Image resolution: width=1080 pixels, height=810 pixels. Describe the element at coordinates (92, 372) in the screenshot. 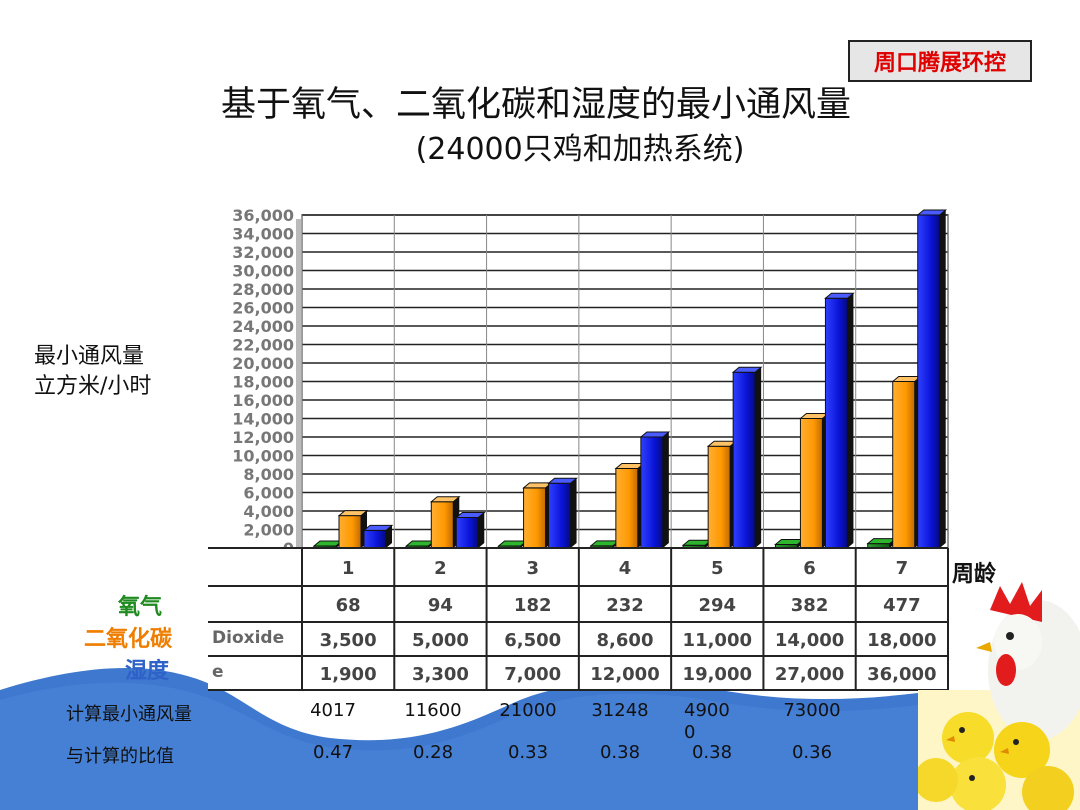

I see `y-axis-label: 最小通风量 立方米/小时` at that location.